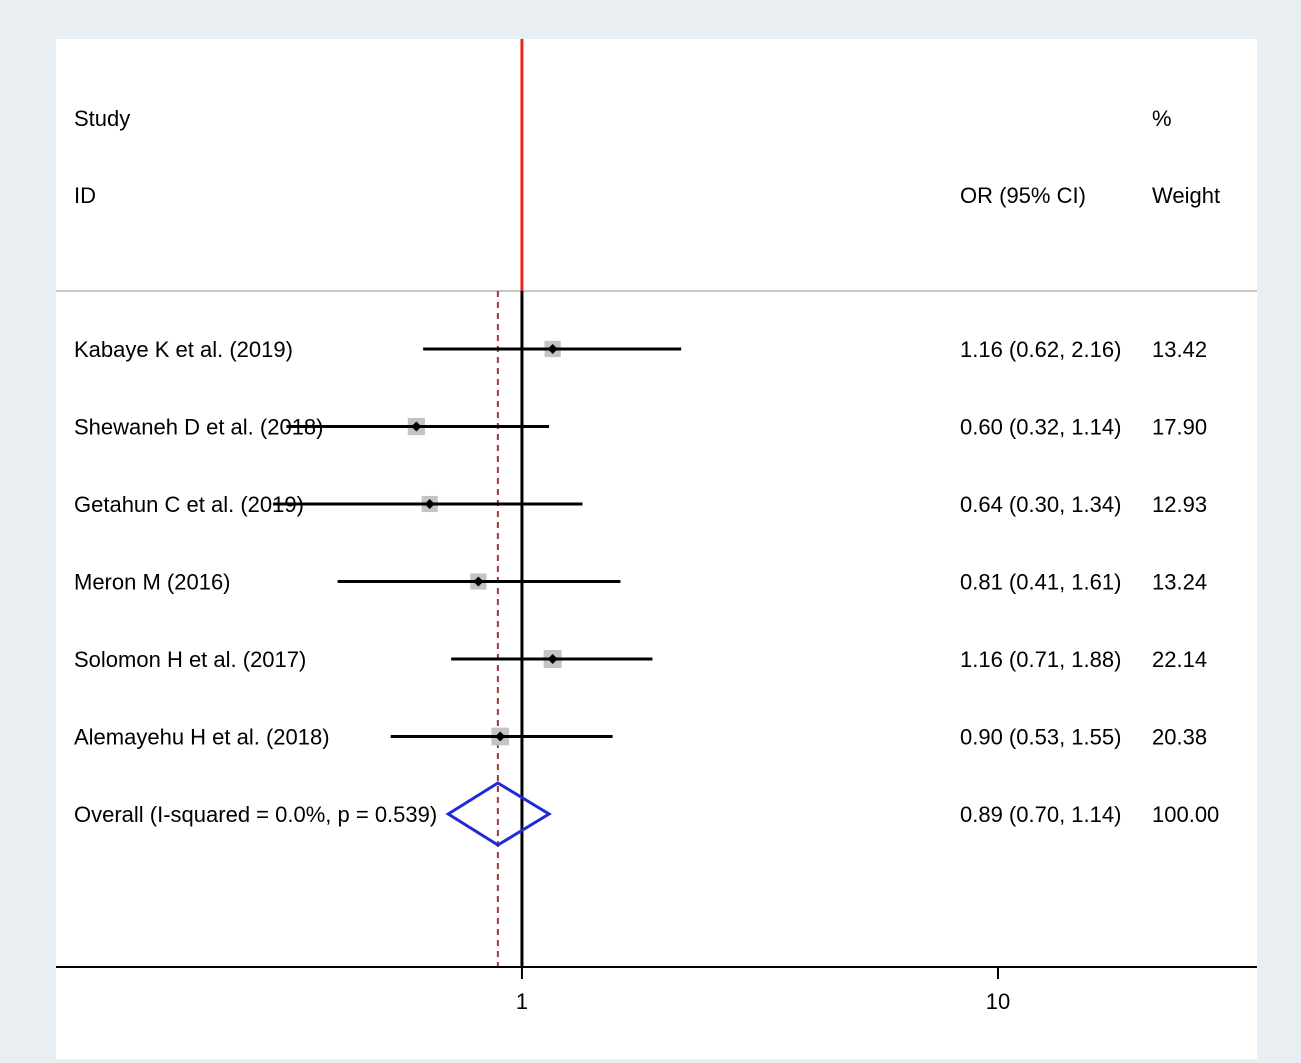 This screenshot has height=1063, width=1301. I want to click on or-ci-value: 0.81 (0.41, 1.61), so click(1040, 582).